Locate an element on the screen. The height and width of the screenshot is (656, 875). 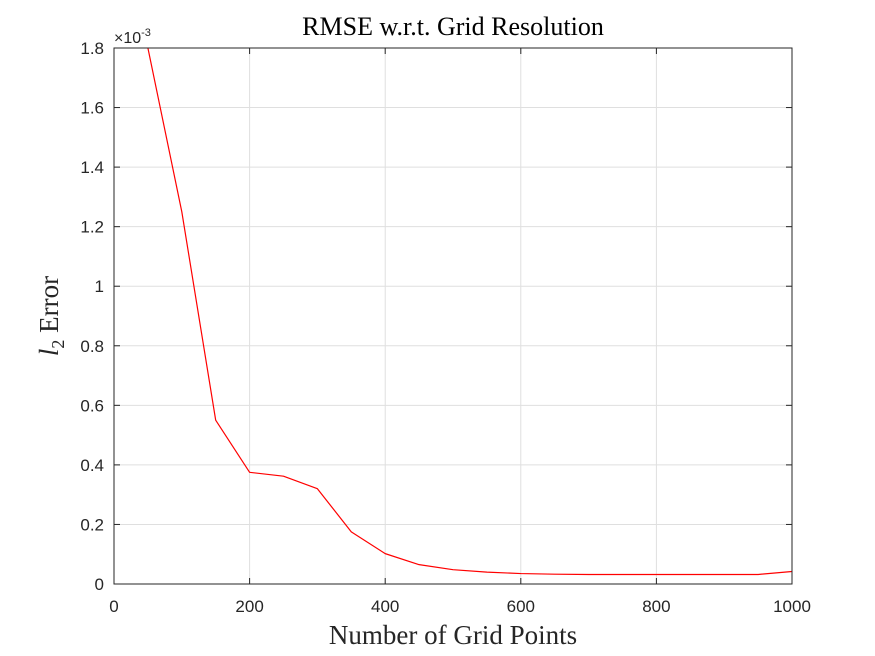
x-tick-labels: 0 200 400 600 800 1000 is located at coordinates (460, 606).